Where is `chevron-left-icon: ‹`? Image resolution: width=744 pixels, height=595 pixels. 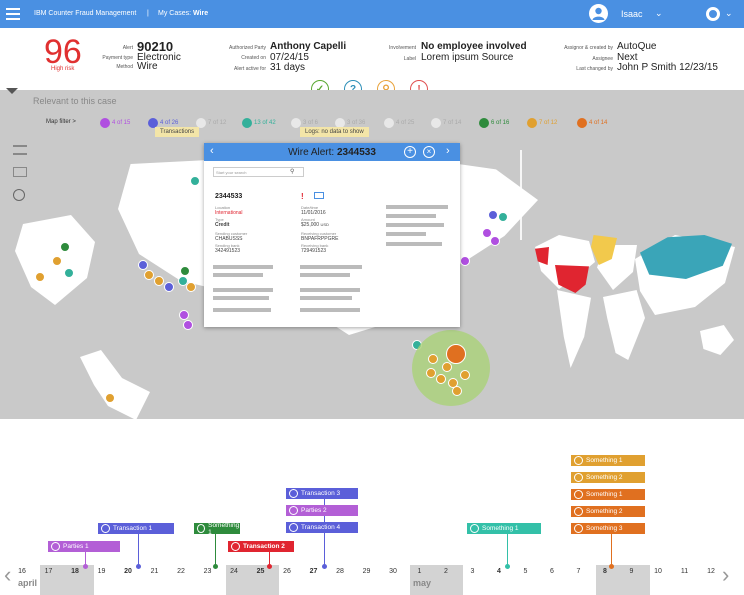
chevron-left-icon: ‹ is located at coordinates (212, 151).